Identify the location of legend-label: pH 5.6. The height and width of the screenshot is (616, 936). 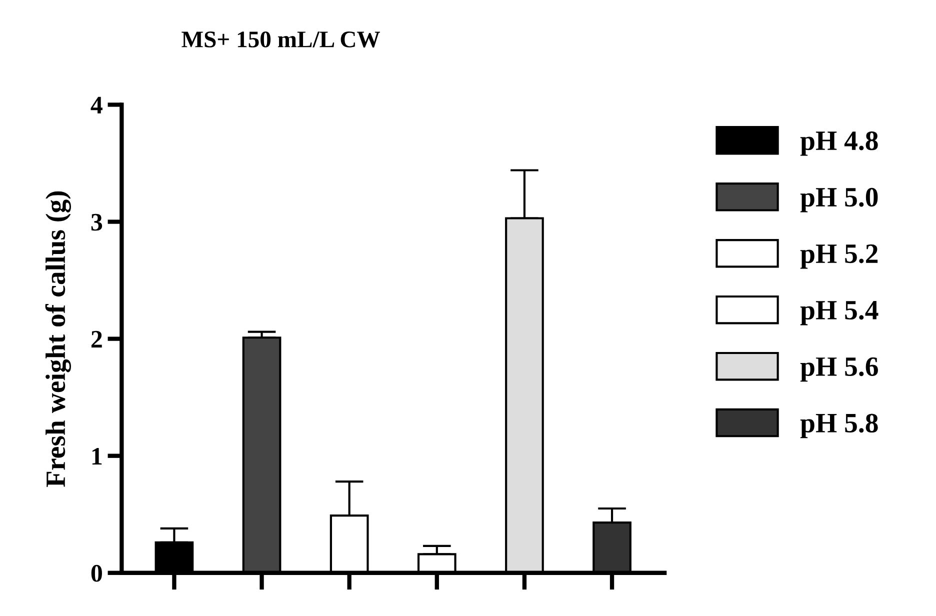
(839, 369).